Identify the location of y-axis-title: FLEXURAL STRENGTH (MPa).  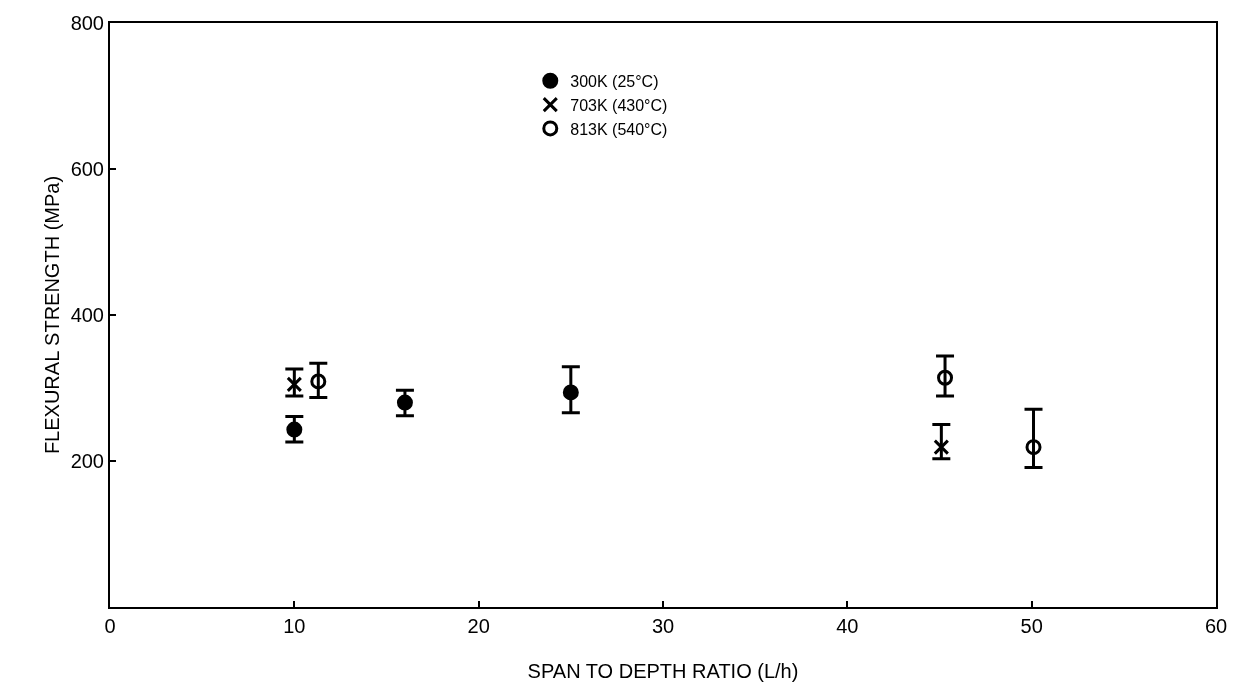
(52, 315).